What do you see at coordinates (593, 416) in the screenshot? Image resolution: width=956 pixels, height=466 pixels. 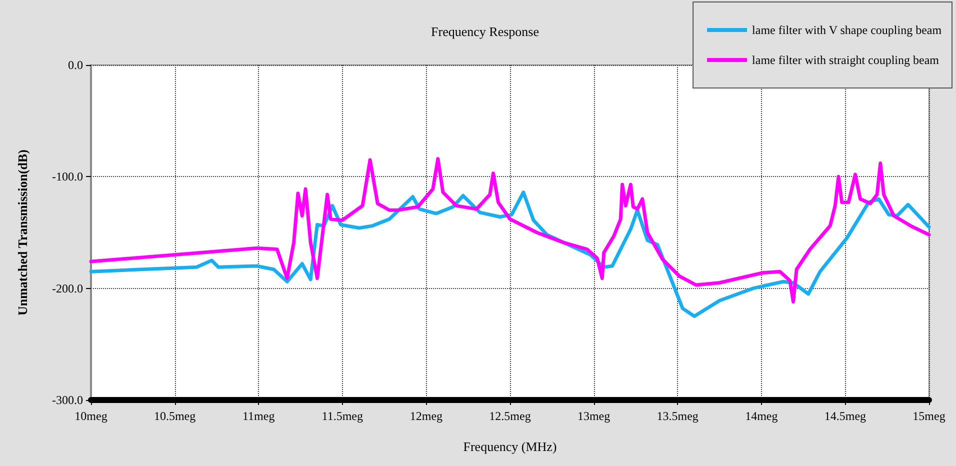 I see `x-tick-label: 13meg` at bounding box center [593, 416].